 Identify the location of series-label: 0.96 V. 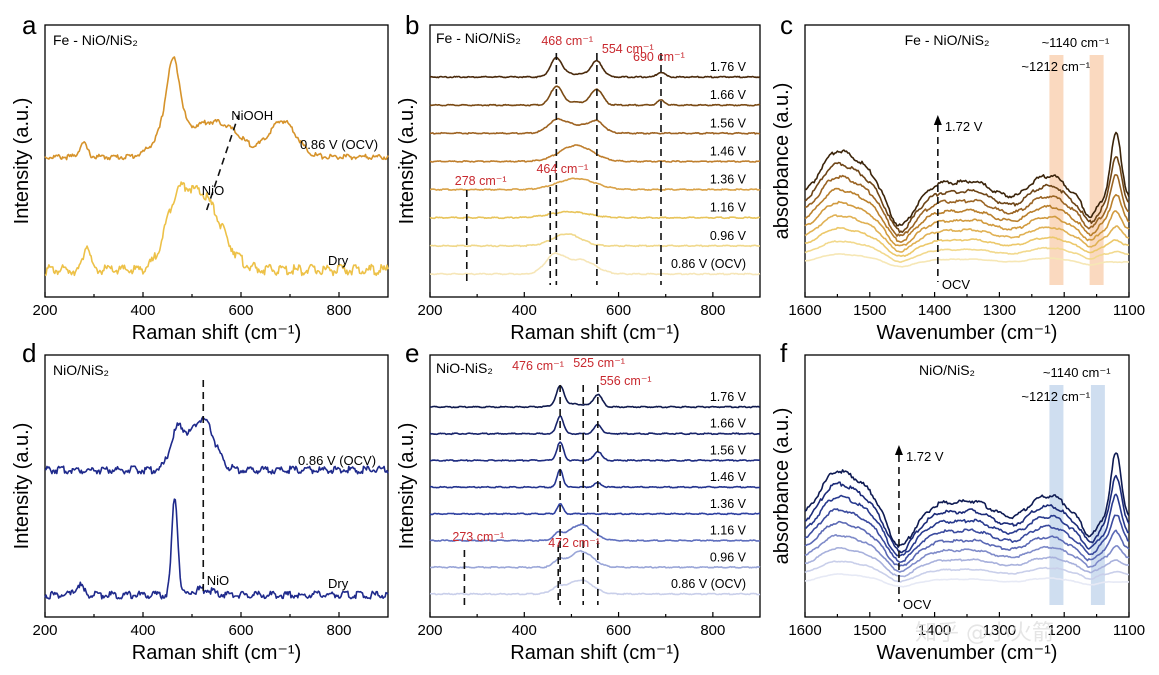
(728, 557).